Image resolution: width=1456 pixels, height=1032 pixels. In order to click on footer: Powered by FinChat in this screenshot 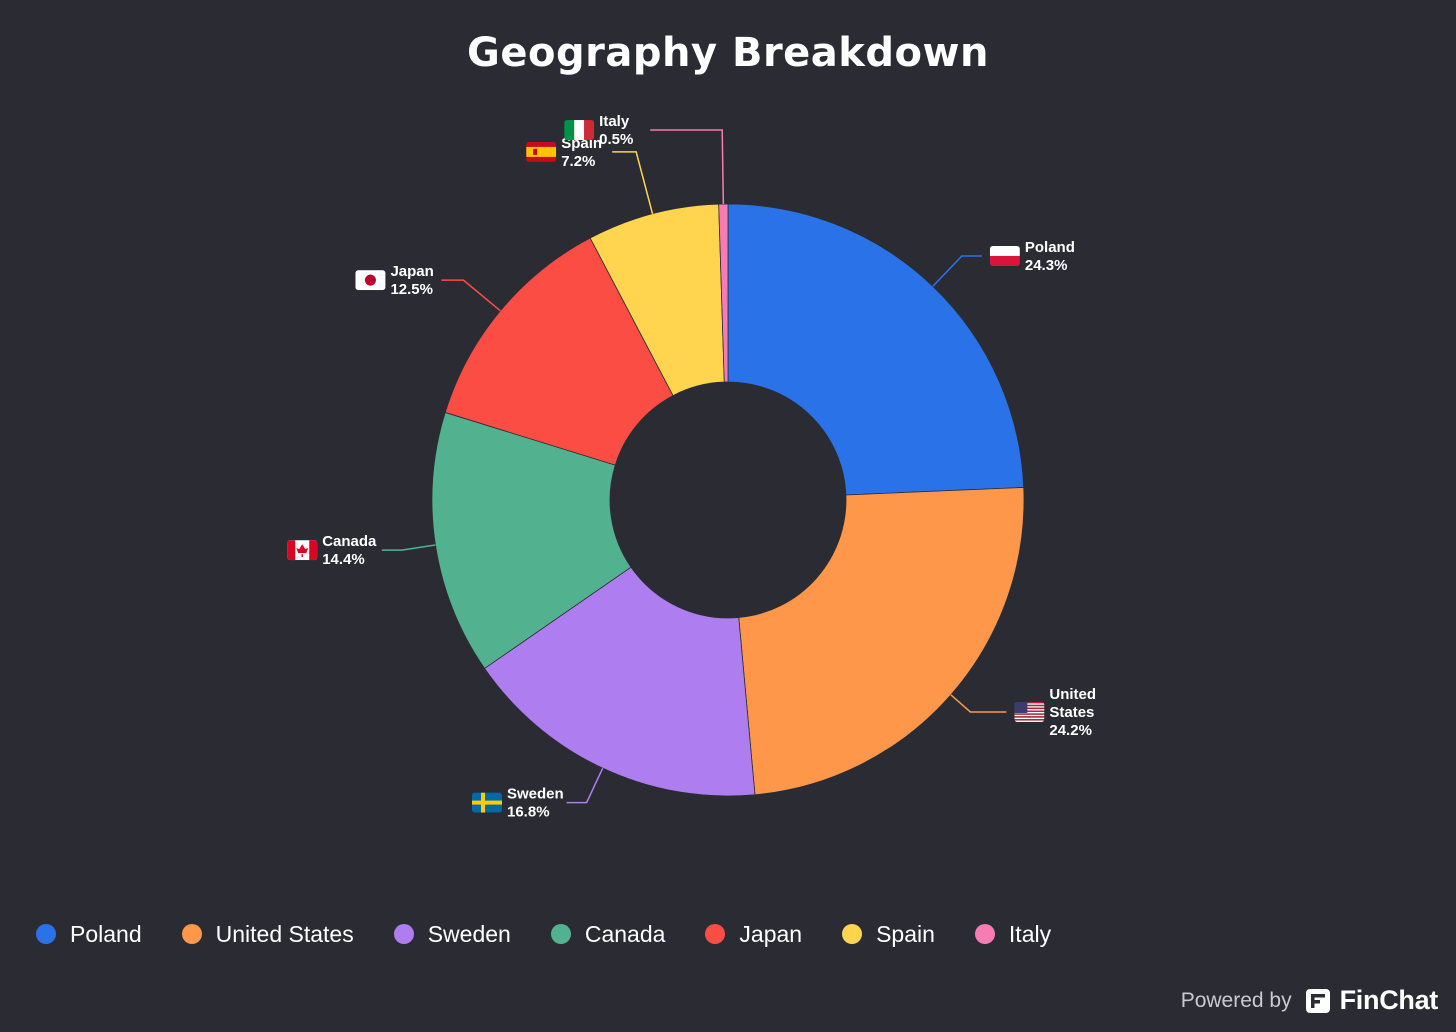, I will do `click(1309, 1000)`.